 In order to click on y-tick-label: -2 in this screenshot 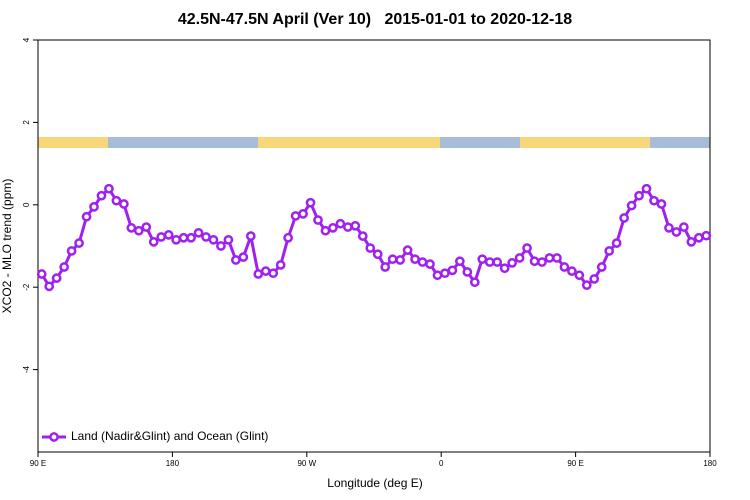, I will do `click(26, 287)`.